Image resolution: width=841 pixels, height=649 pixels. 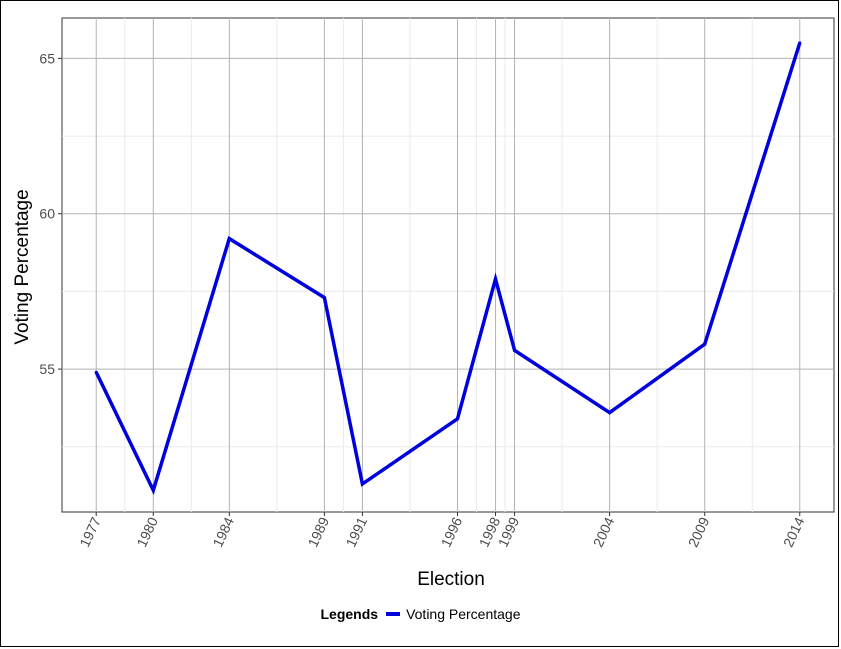 I want to click on x-tick-label: 1980, so click(x=147, y=531).